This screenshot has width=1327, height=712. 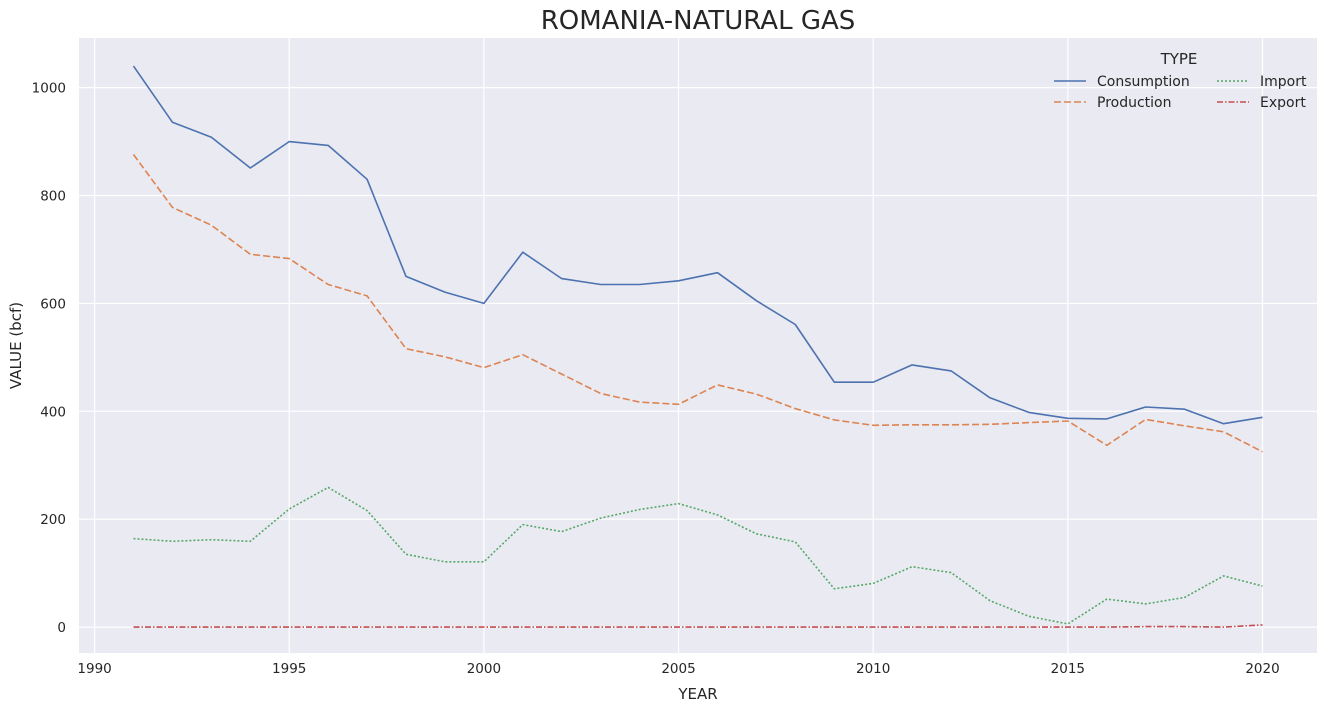 I want to click on y-tick-label: 0, so click(x=61, y=628).